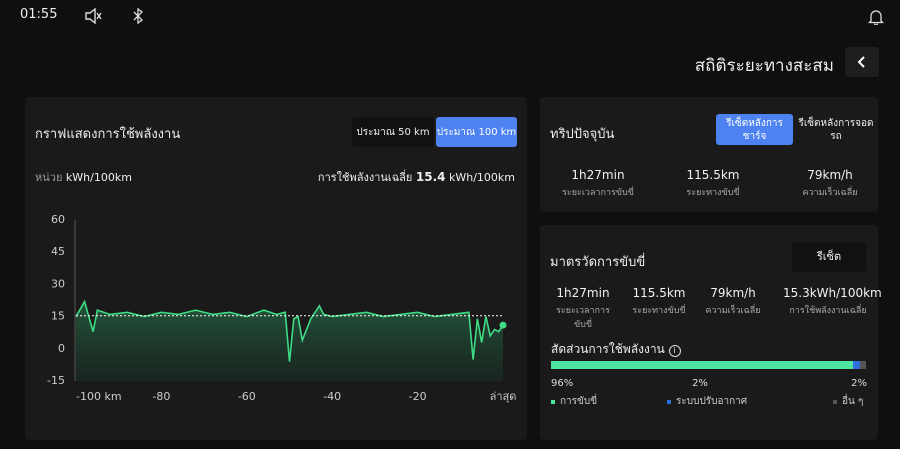 This screenshot has height=449, width=900. What do you see at coordinates (418, 396) in the screenshot?
I see `x-tick-label: -20` at bounding box center [418, 396].